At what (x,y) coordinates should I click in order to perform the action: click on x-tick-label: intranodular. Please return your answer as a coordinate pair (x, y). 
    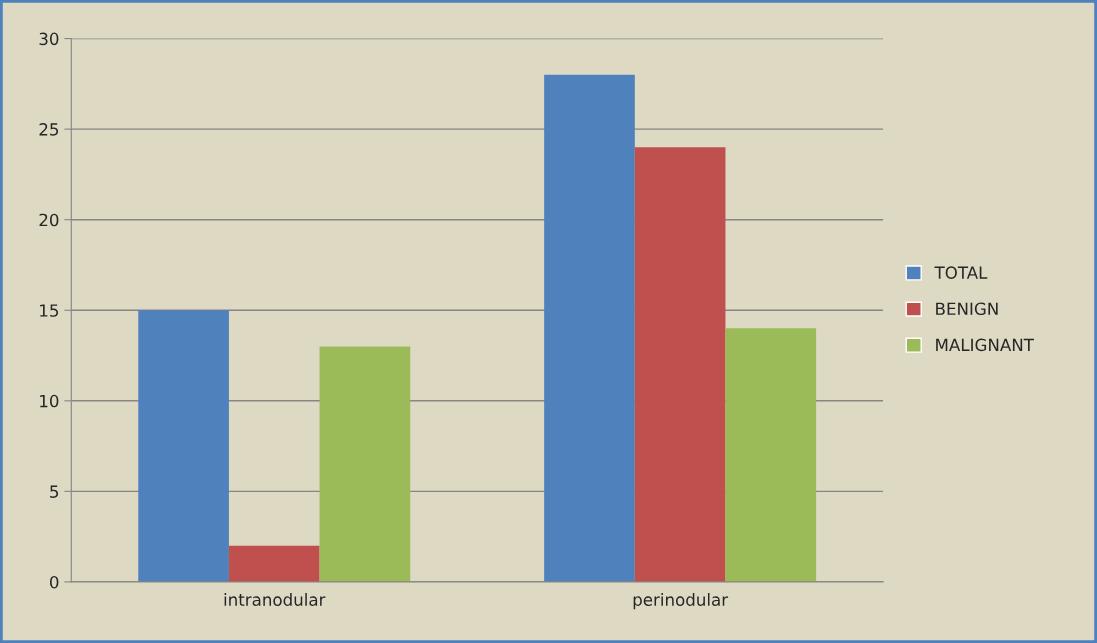
    Looking at the image, I should click on (275, 599).